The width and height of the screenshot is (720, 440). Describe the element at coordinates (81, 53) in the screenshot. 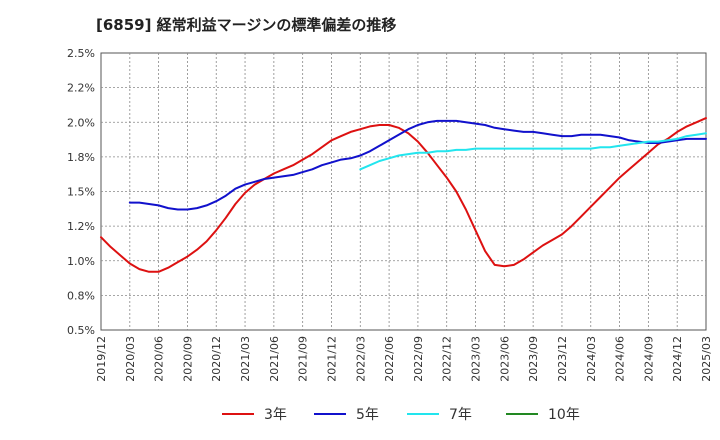

I see `y-tick-label: 2.5%` at that location.